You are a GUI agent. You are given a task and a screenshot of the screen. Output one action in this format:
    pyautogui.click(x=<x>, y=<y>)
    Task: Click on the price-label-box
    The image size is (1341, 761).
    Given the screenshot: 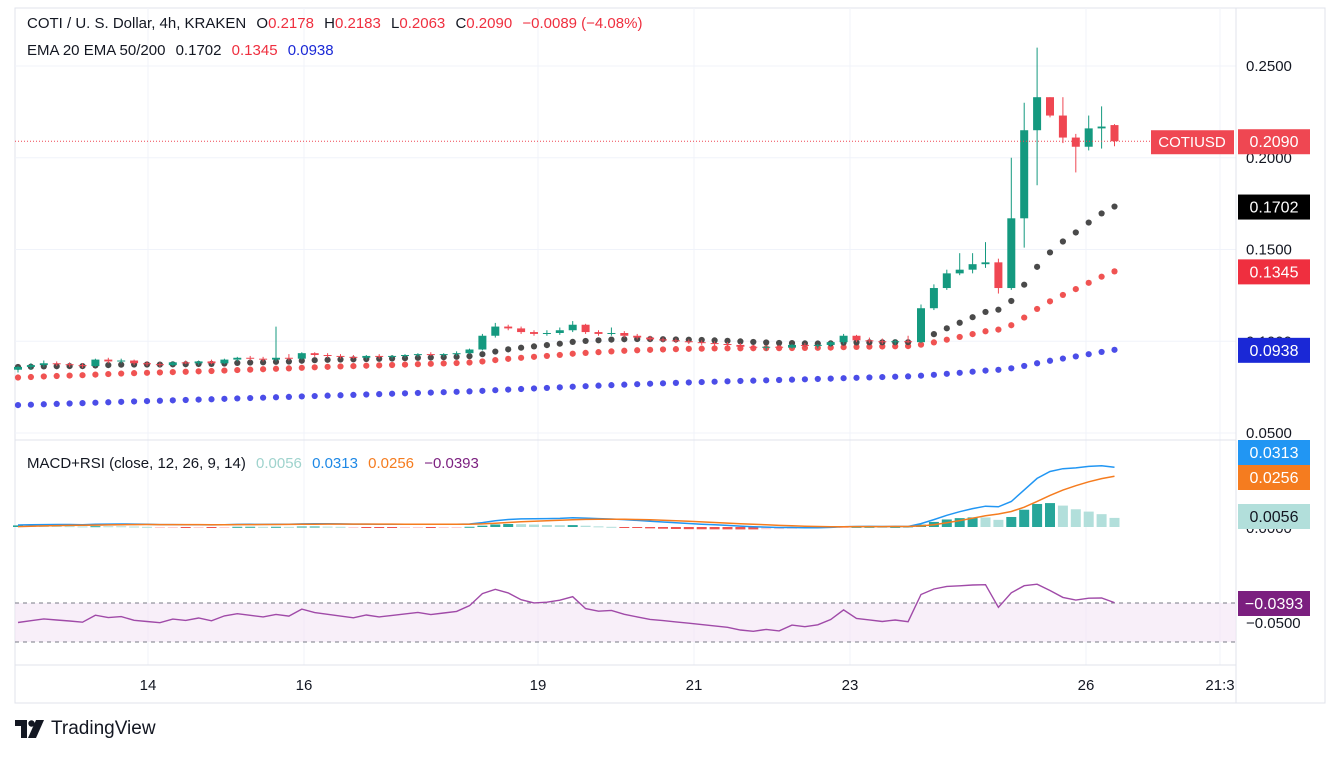 What is the action you would take?
    pyautogui.click(x=1274, y=350)
    